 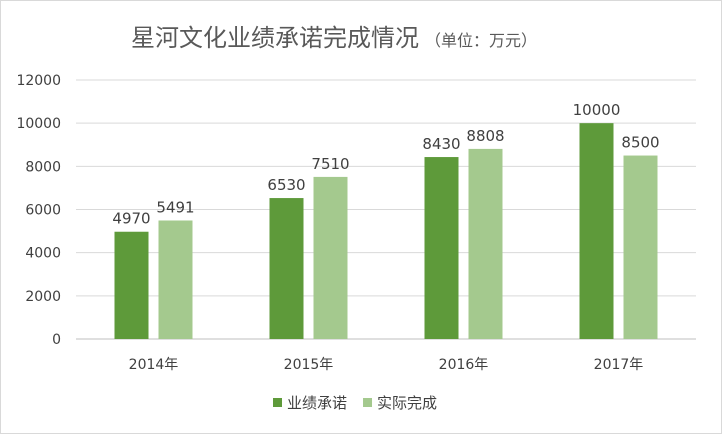 I want to click on y-tick-label: 4000, so click(x=43, y=254).